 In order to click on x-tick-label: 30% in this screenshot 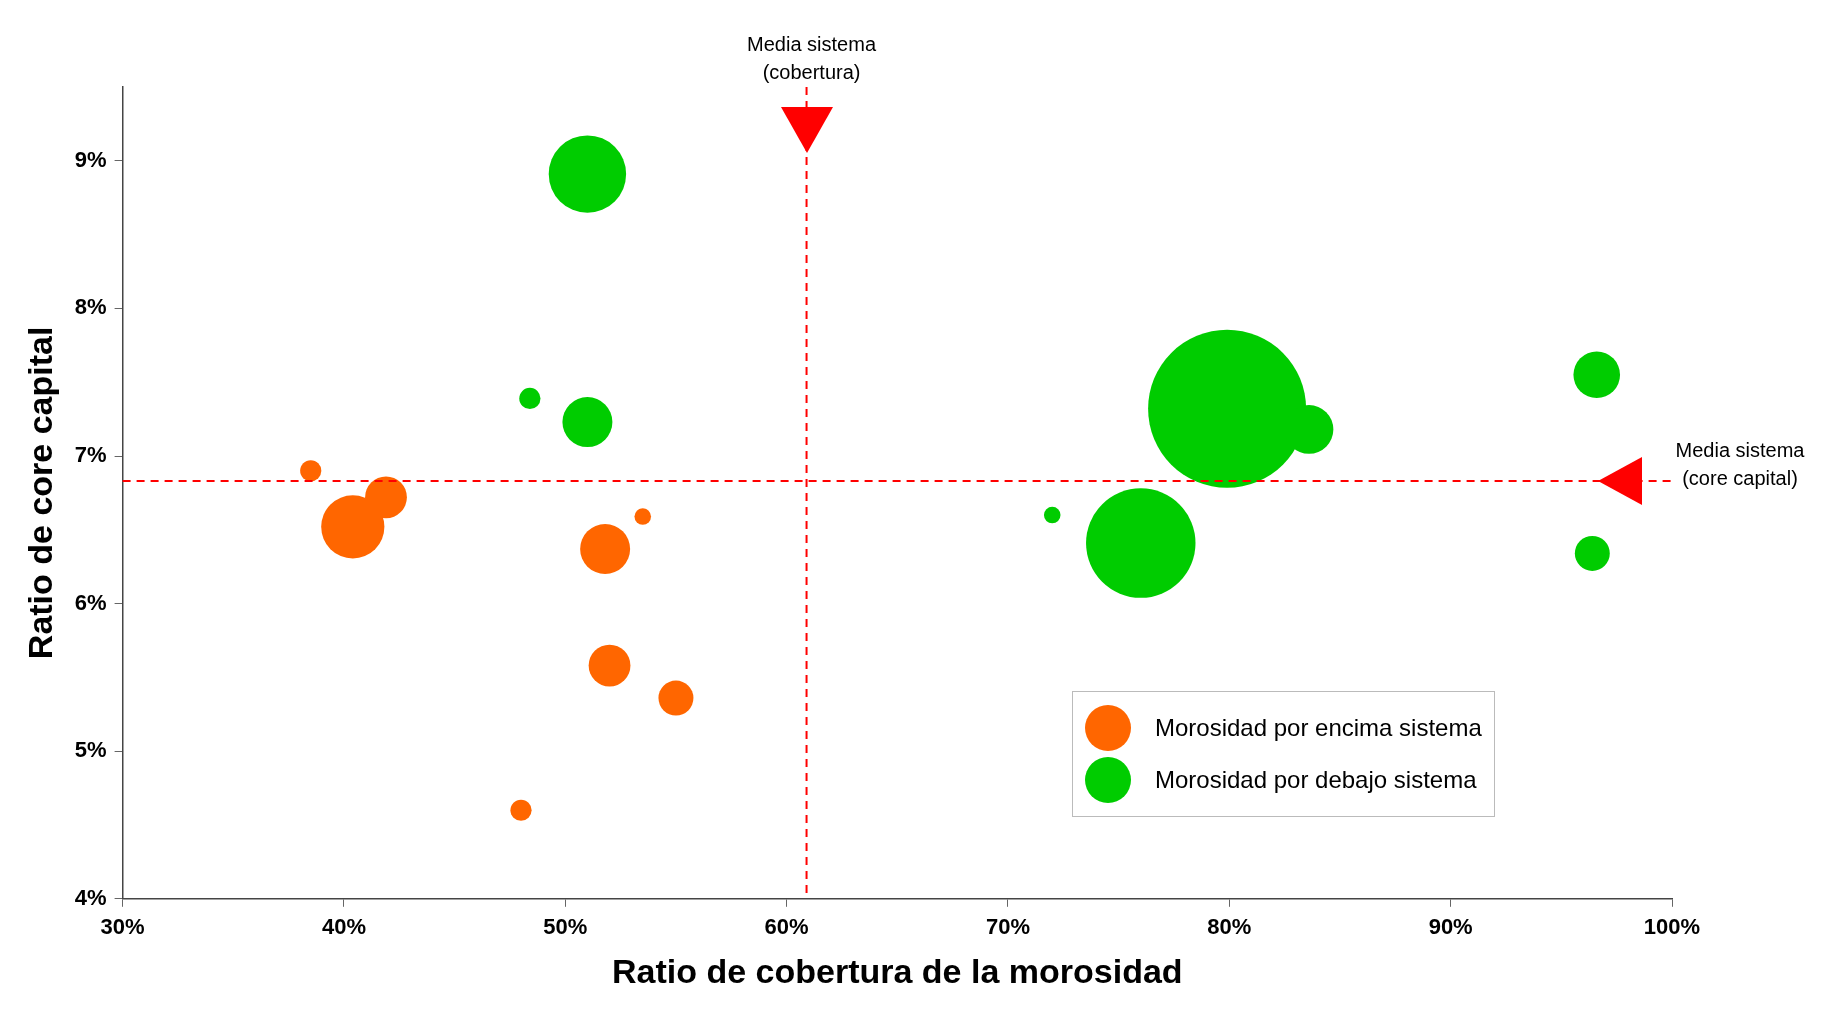, I will do `click(122, 927)`.